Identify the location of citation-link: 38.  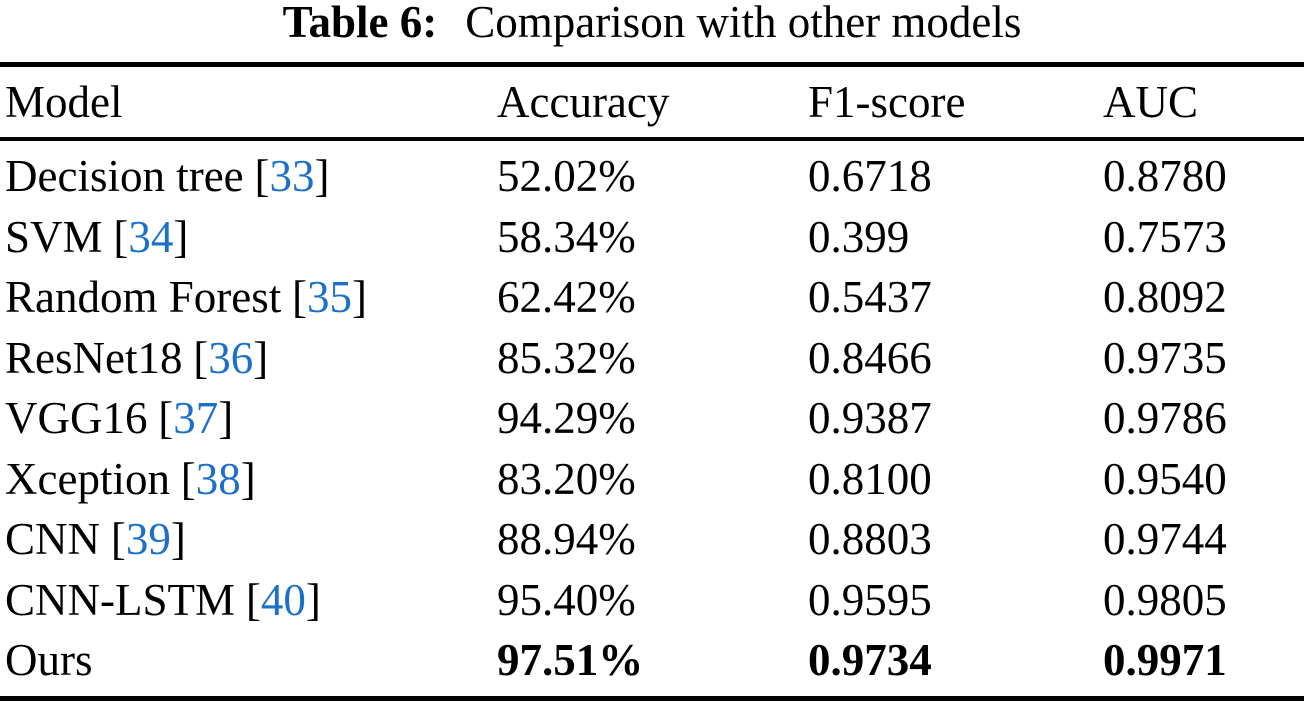
(218, 478).